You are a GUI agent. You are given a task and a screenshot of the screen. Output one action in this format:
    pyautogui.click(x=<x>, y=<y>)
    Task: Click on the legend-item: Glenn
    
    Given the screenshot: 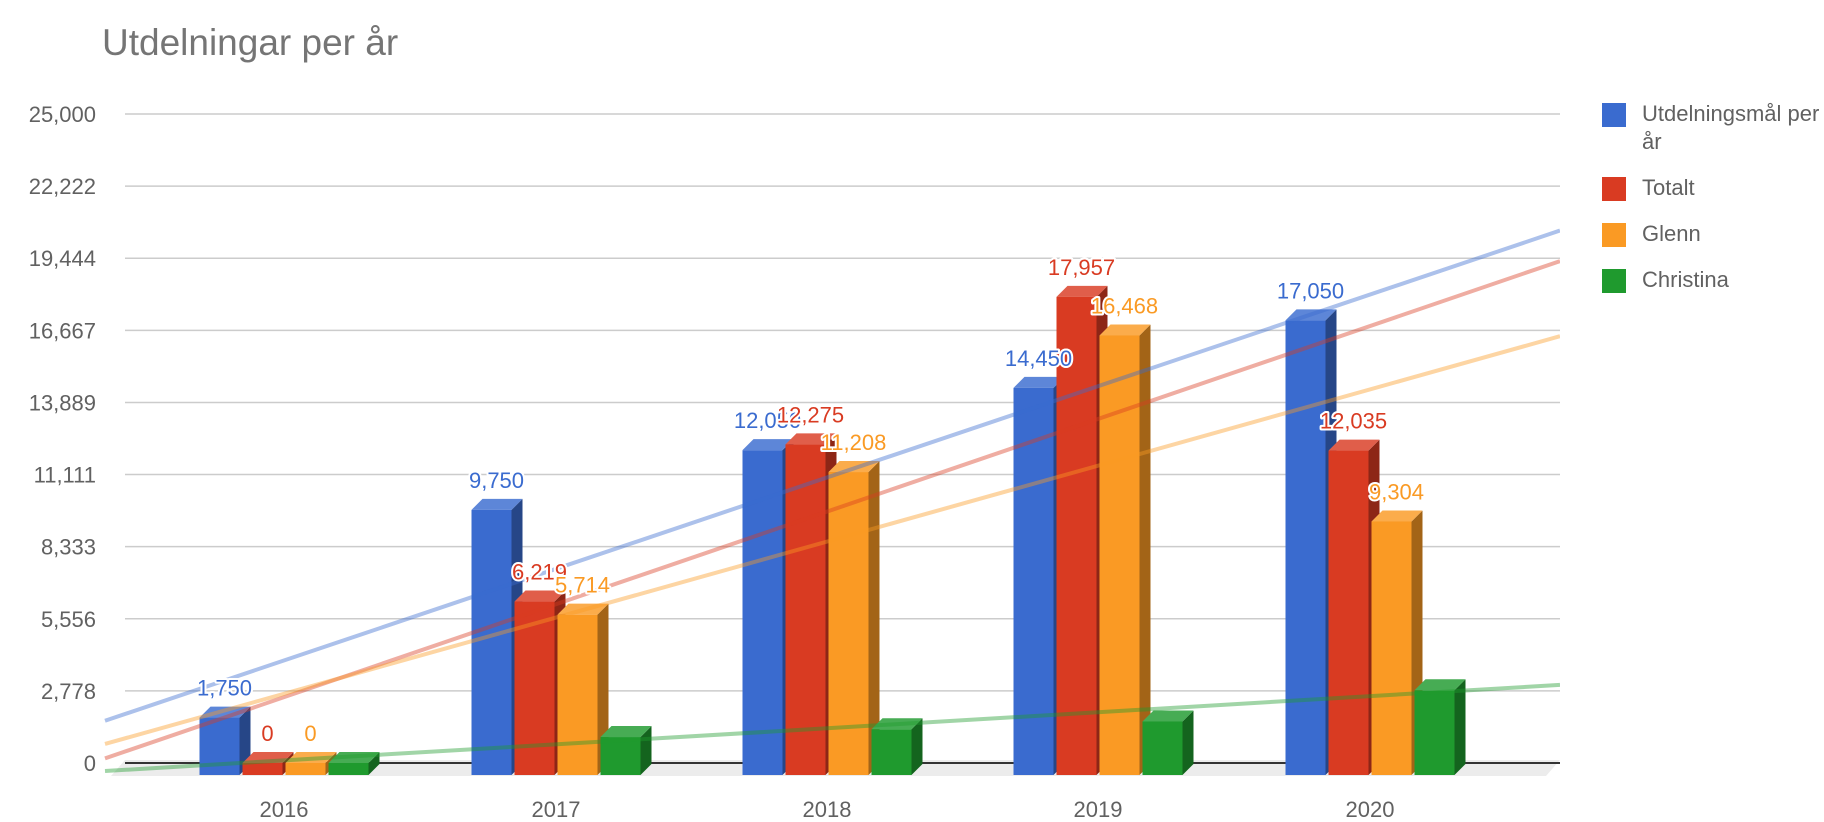 What is the action you would take?
    pyautogui.click(x=1713, y=234)
    